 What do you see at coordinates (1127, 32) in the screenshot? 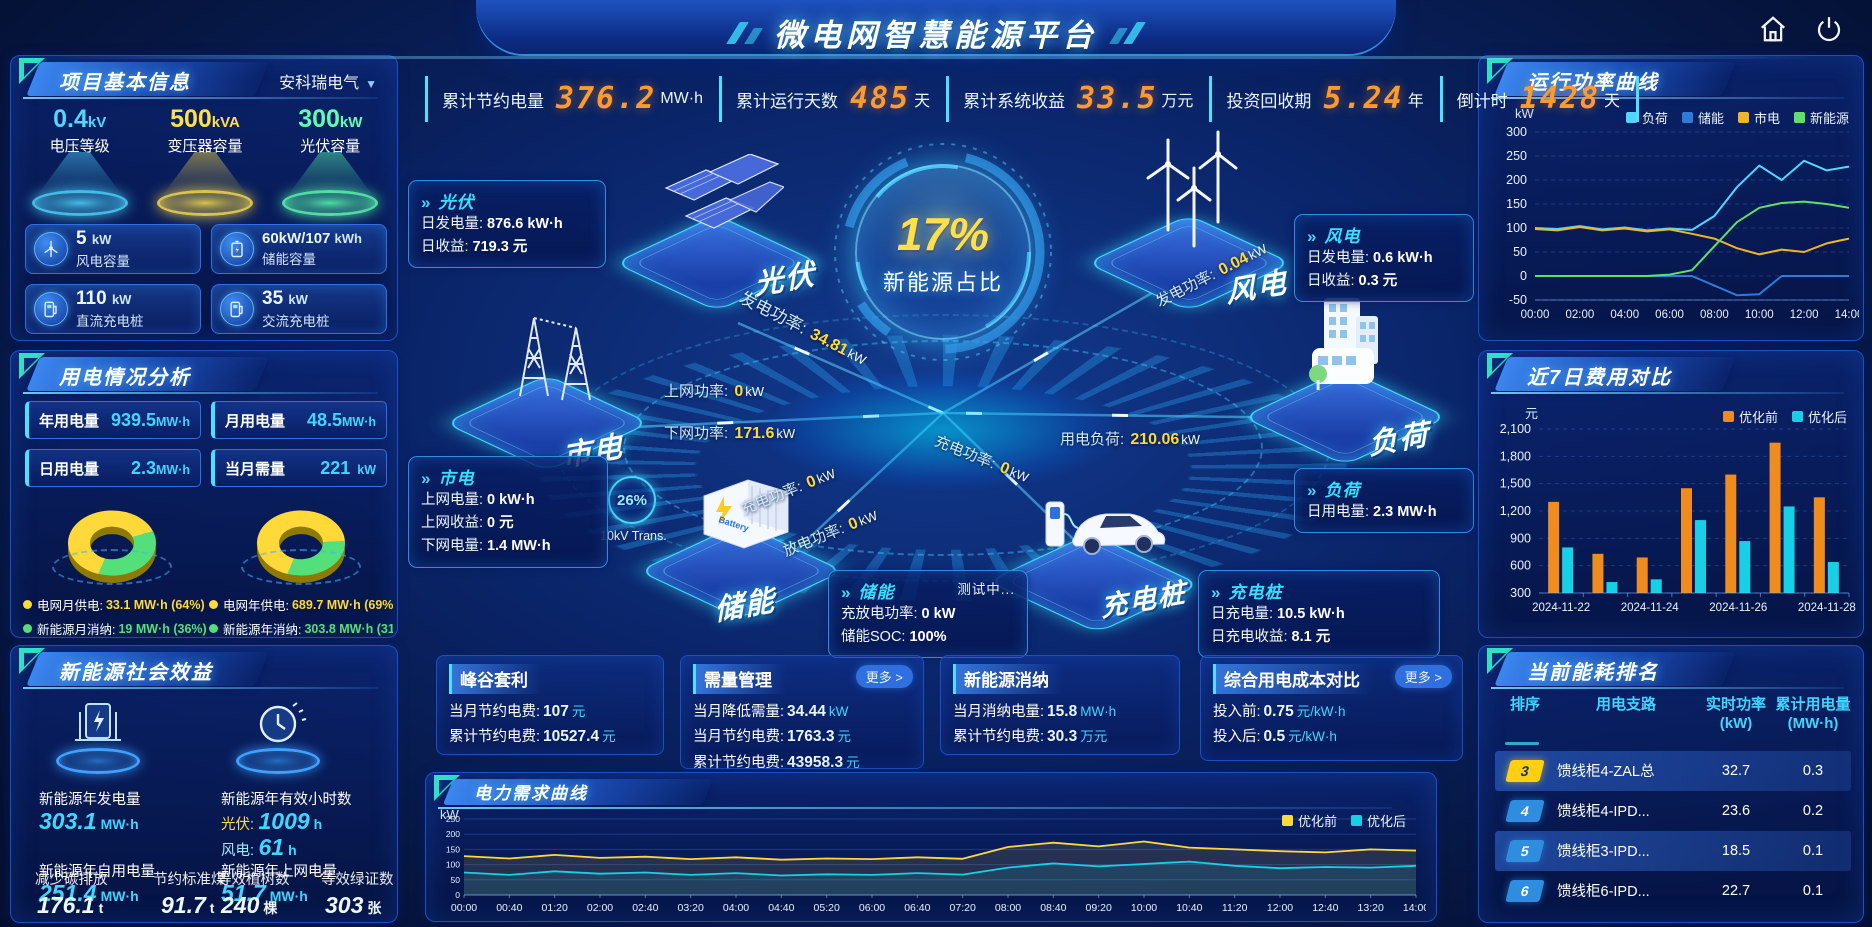
I see `title-deco-right` at bounding box center [1127, 32].